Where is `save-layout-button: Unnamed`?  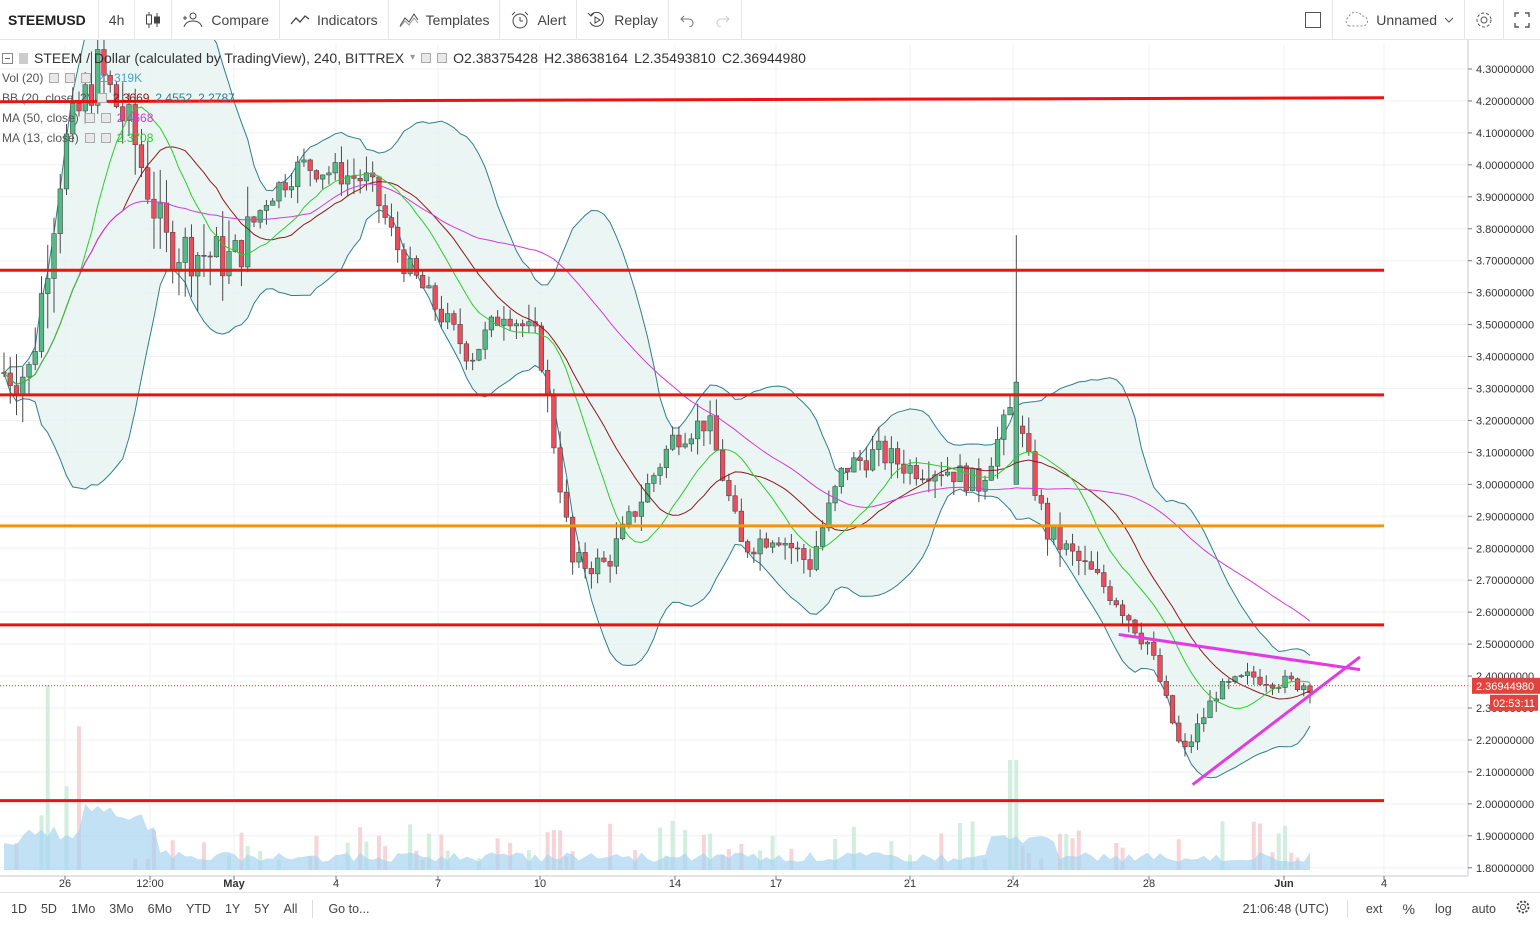
save-layout-button: Unnamed is located at coordinates (1398, 20).